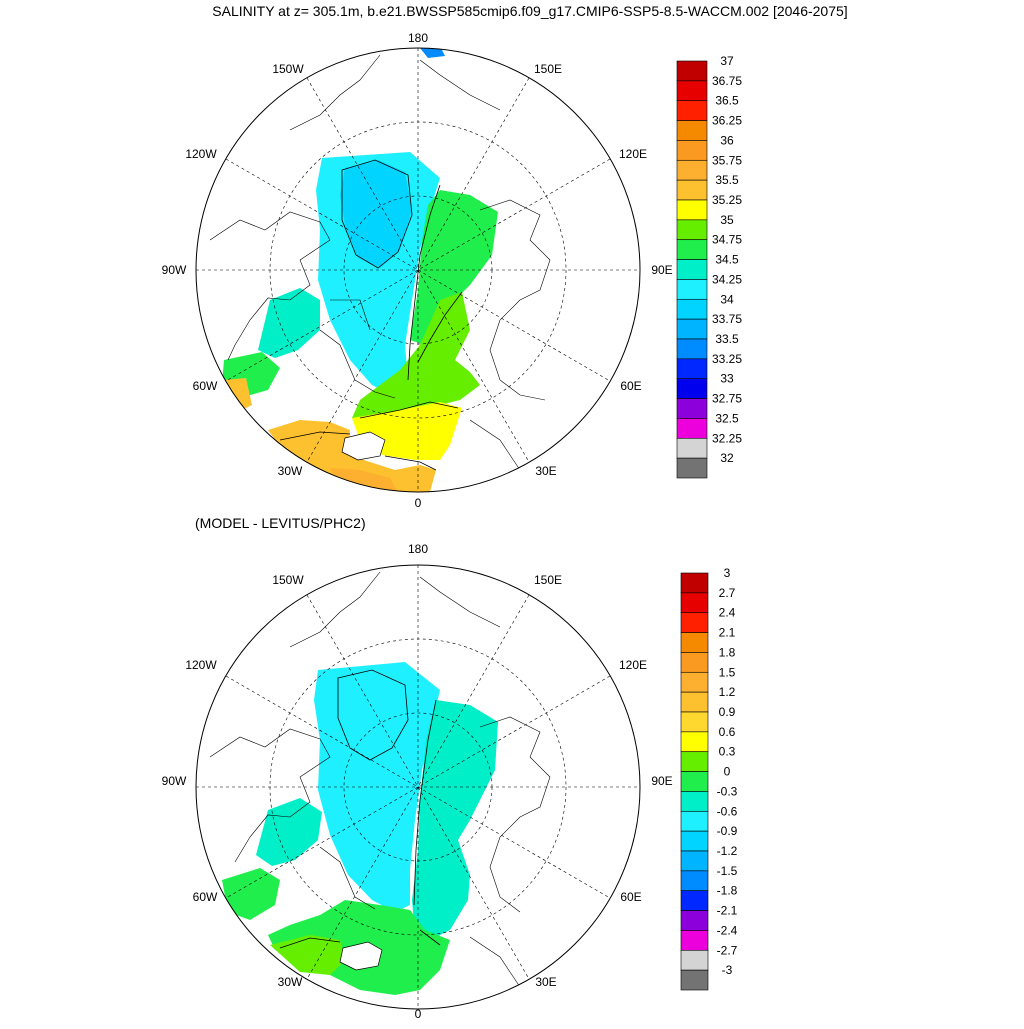 The height and width of the screenshot is (1029, 1024). I want to click on lon-label: 90E, so click(661, 270).